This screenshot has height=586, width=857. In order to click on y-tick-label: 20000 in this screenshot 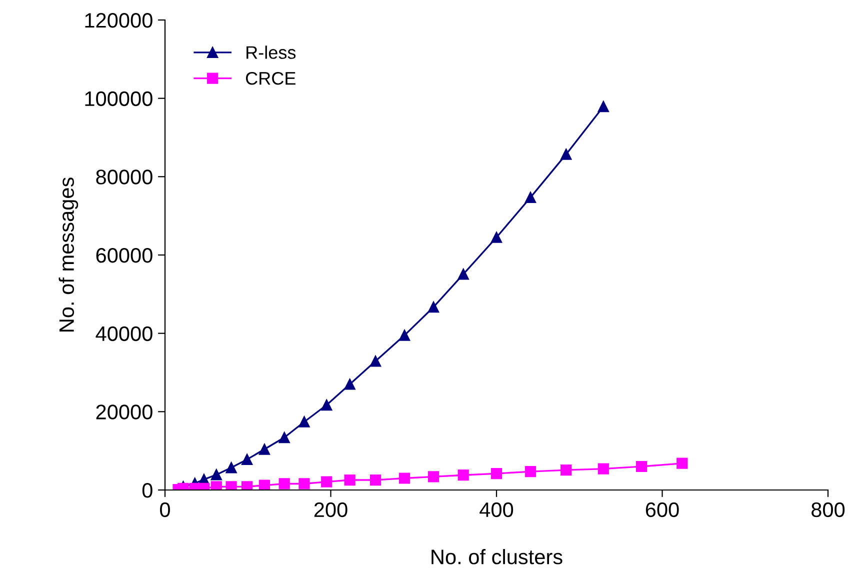, I will do `click(124, 412)`.